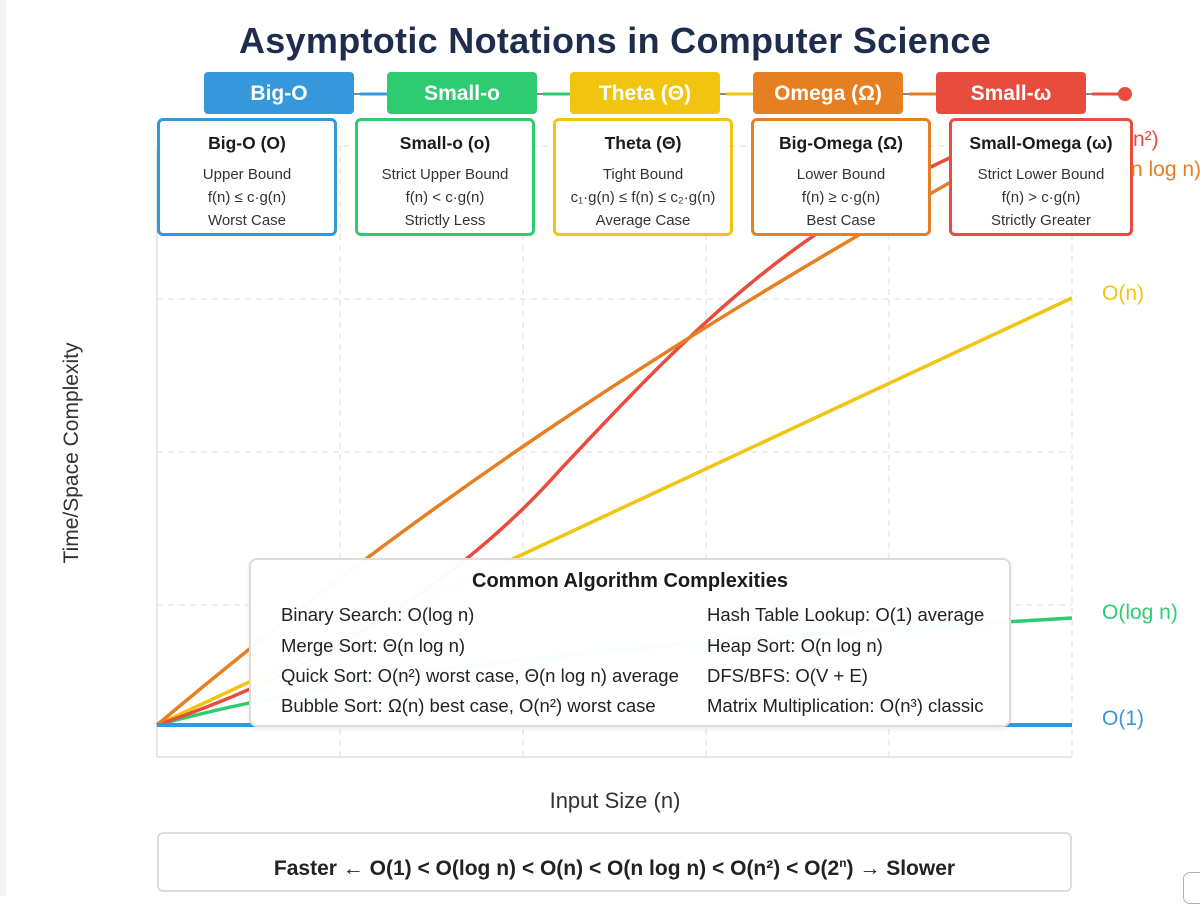 The height and width of the screenshot is (904, 1200). Describe the element at coordinates (630, 581) in the screenshot. I see `panel-title: Common Algorithm Complexities` at that location.